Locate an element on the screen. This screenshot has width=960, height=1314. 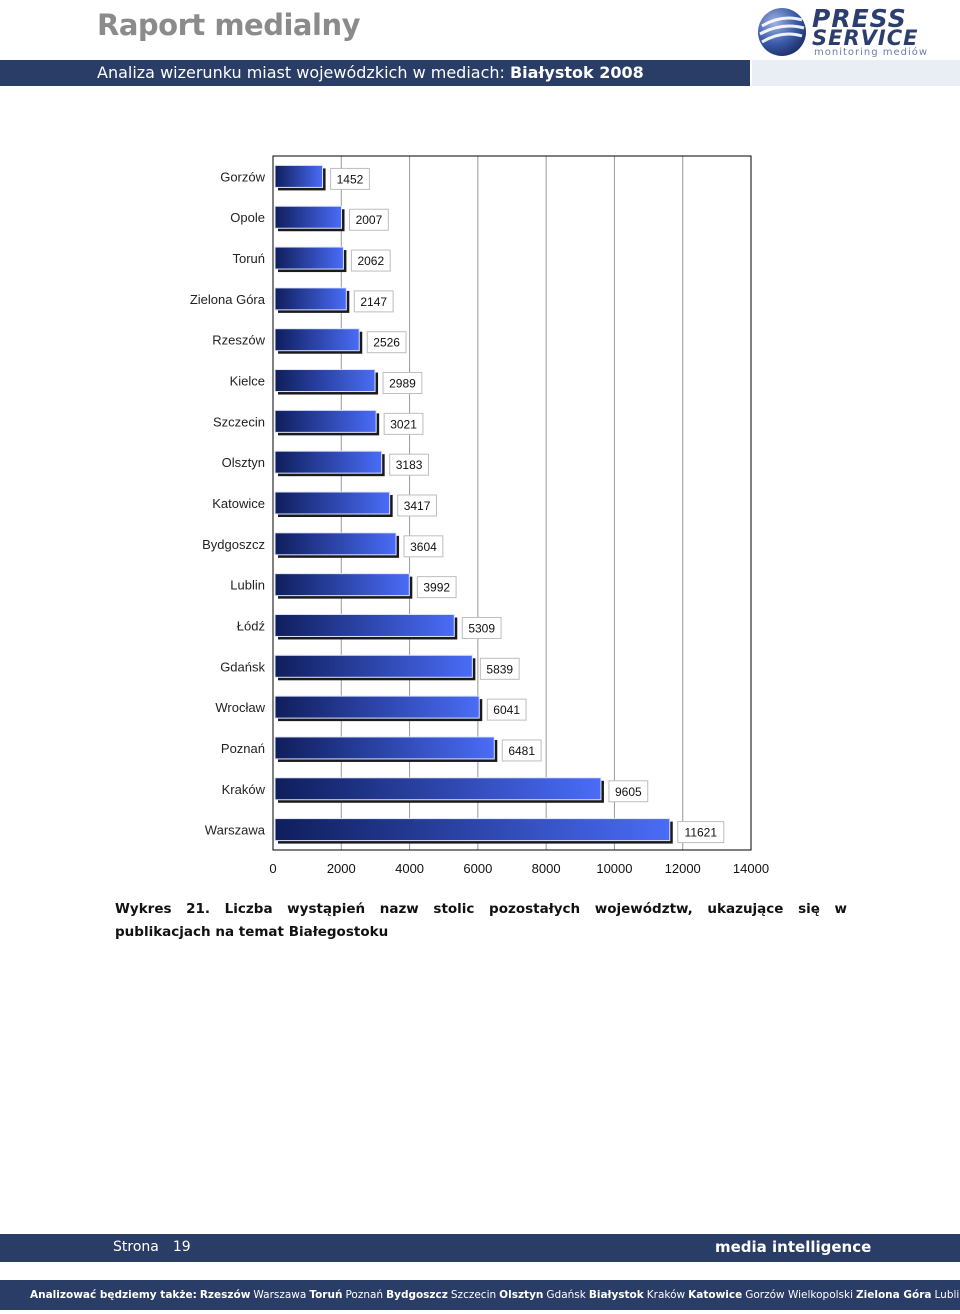
x-tick-label: 2000 is located at coordinates (341, 868).